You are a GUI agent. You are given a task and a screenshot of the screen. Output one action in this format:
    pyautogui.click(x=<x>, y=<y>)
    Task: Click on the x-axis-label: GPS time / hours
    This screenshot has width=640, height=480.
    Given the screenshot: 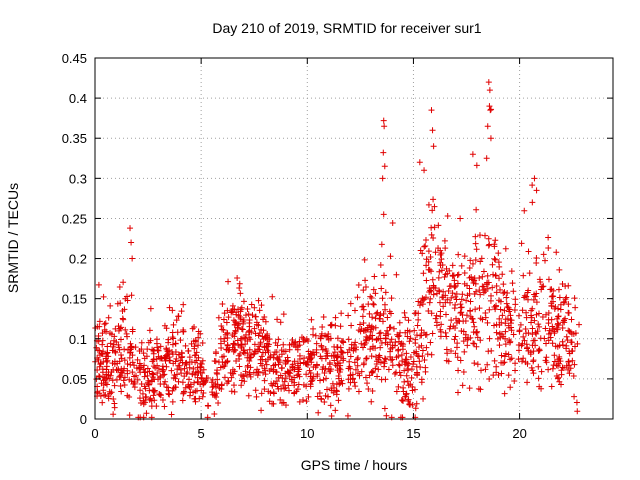 What is the action you would take?
    pyautogui.click(x=354, y=465)
    